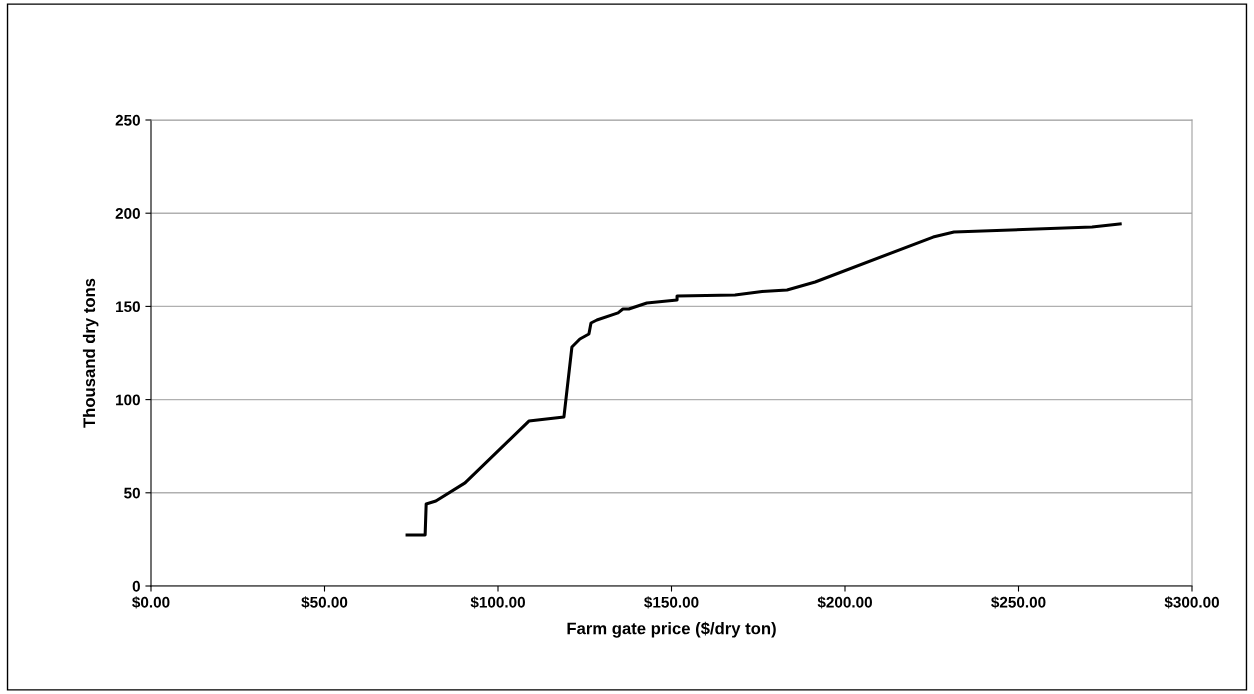 The width and height of the screenshot is (1254, 694). What do you see at coordinates (127, 213) in the screenshot?
I see `y-tick-label: 200` at bounding box center [127, 213].